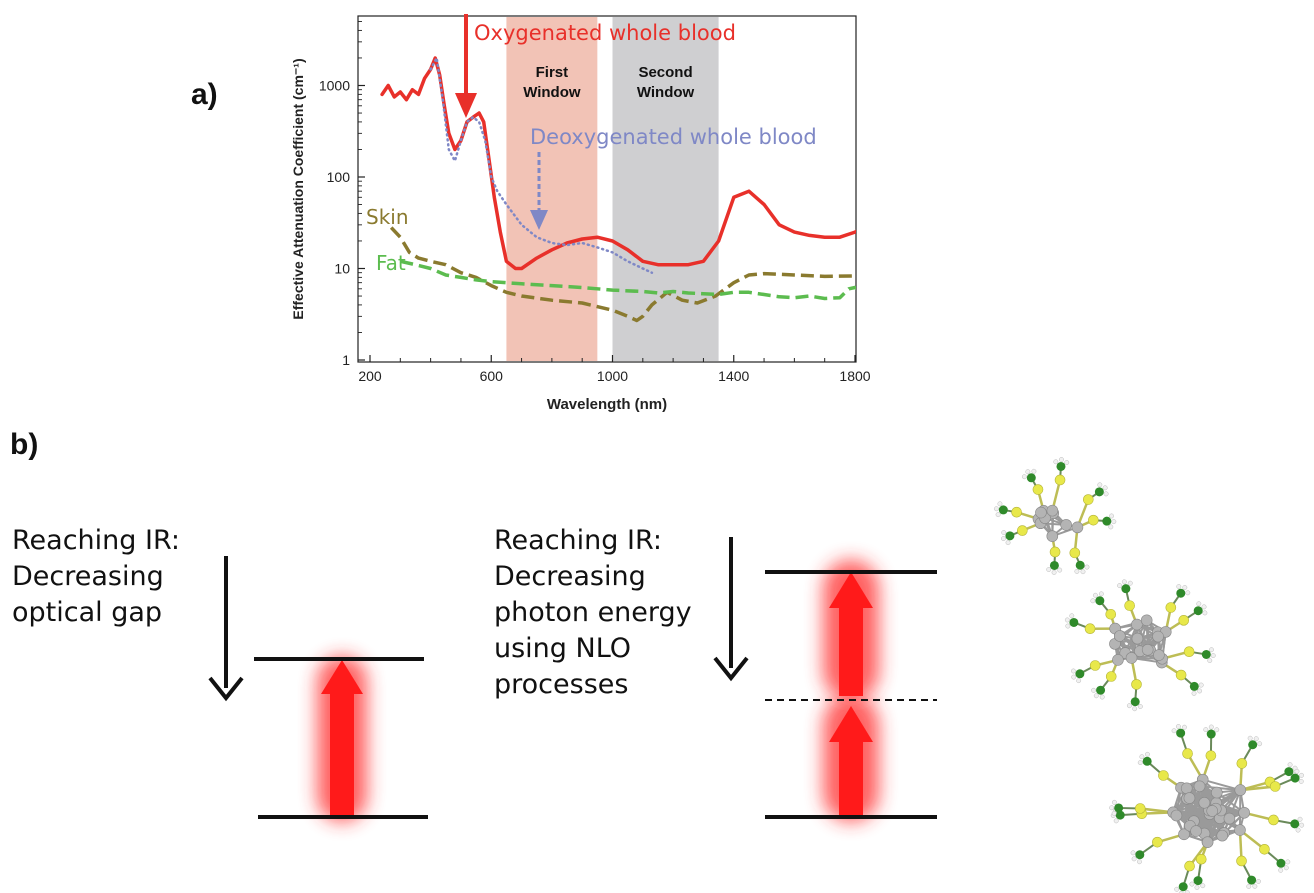 This screenshot has width=1314, height=893. What do you see at coordinates (334, 86) in the screenshot?
I see `y-tick-label: 1000` at bounding box center [334, 86].